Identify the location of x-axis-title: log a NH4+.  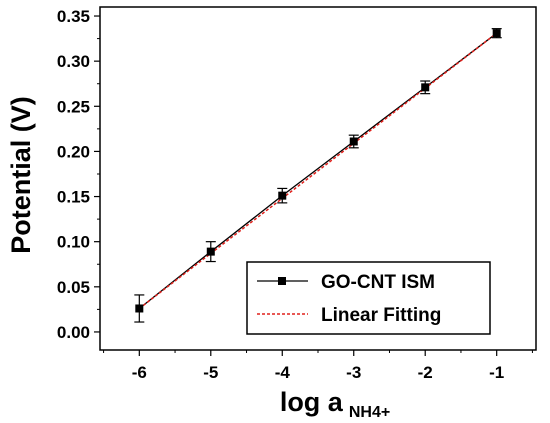
(335, 404).